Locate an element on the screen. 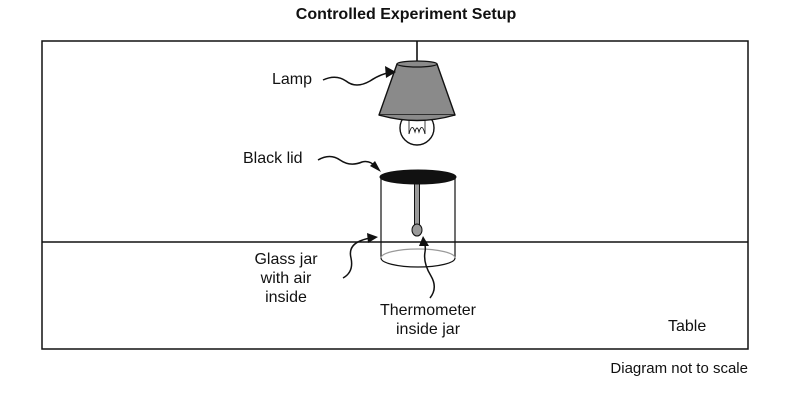 The image size is (812, 402). glass-jar-label: Glass jar with air inside is located at coordinates (286, 278).